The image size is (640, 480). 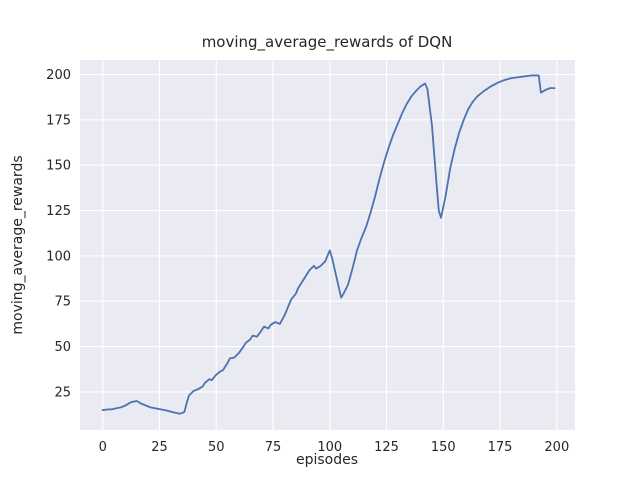 What do you see at coordinates (103, 447) in the screenshot?
I see `x-tick-label: 0` at bounding box center [103, 447].